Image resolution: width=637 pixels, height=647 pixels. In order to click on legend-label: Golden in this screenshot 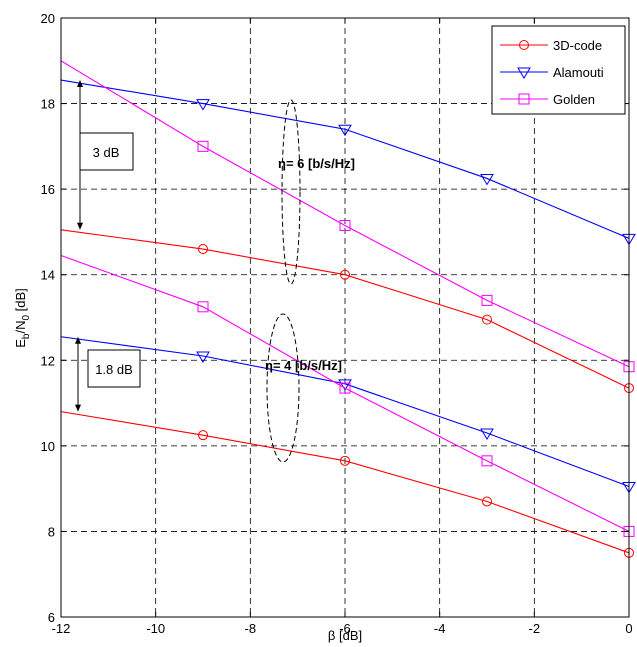, I will do `click(574, 99)`.